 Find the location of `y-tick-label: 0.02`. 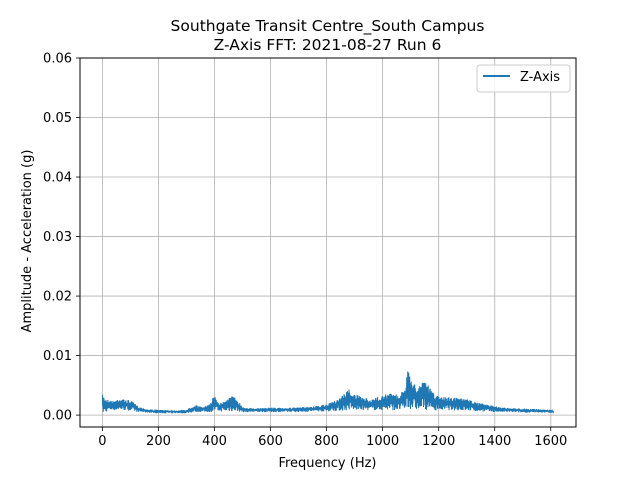

y-tick-label: 0.02 is located at coordinates (57, 297).